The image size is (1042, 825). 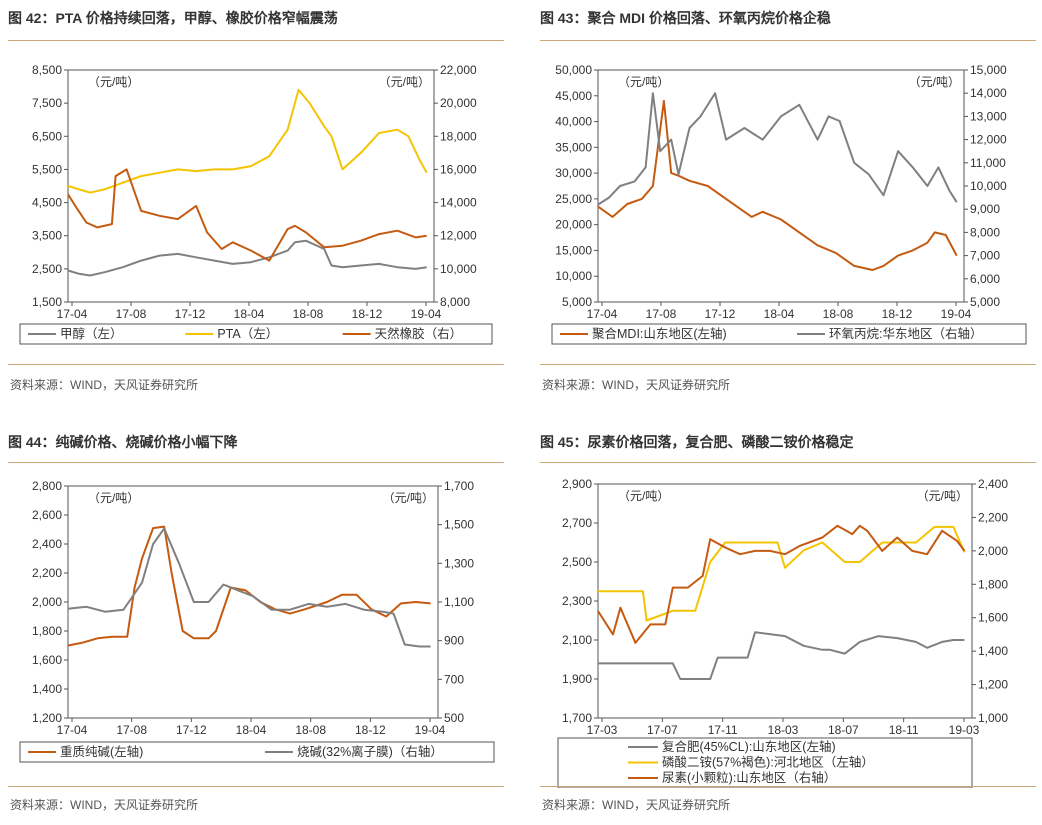 What do you see at coordinates (47, 486) in the screenshot?
I see `y-left-tick-label: 2,800` at bounding box center [47, 486].